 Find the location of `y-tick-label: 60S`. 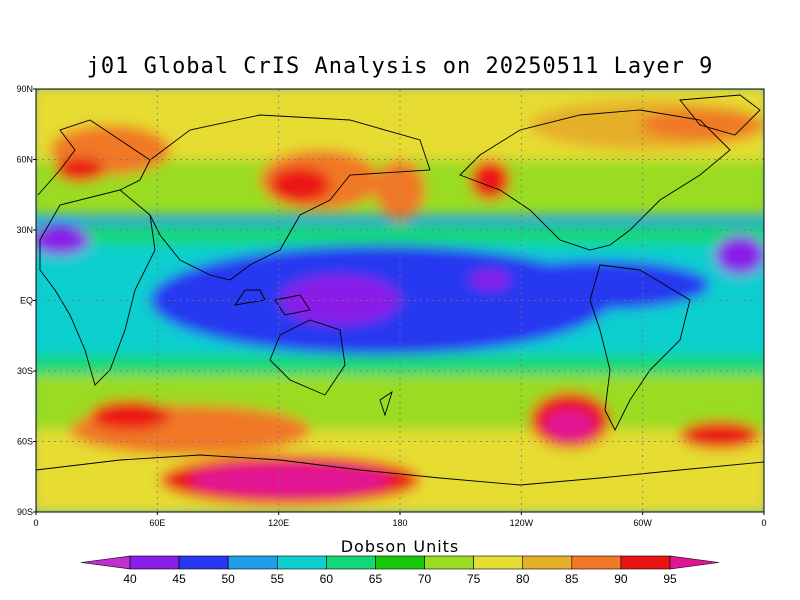

y-tick-label: 60S is located at coordinates (25, 442).